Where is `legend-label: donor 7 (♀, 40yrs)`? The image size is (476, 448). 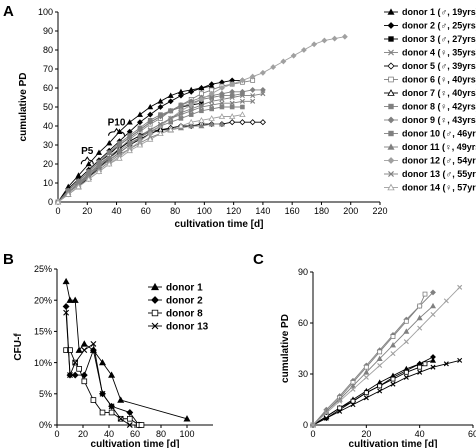 legend-label: donor 7 (♀, 40yrs) is located at coordinates (439, 93).